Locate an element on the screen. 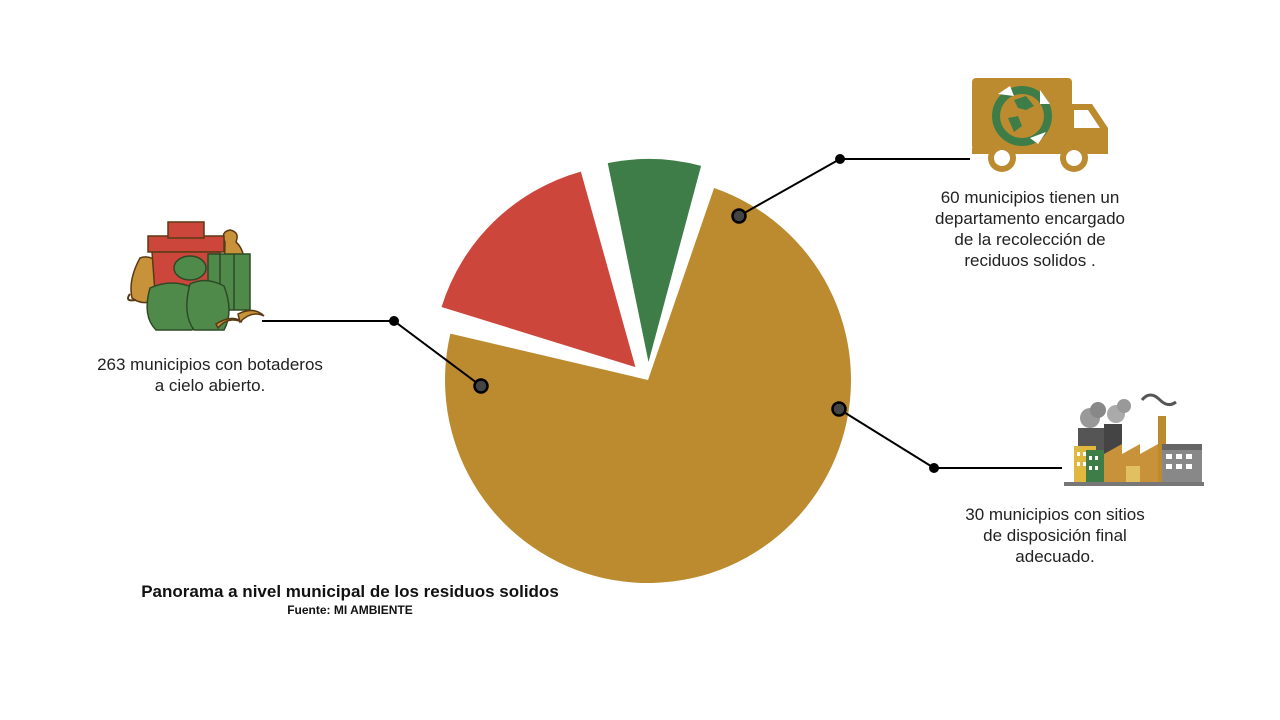 This screenshot has width=1280, height=720. leader-recoleccion is located at coordinates (850, 189).